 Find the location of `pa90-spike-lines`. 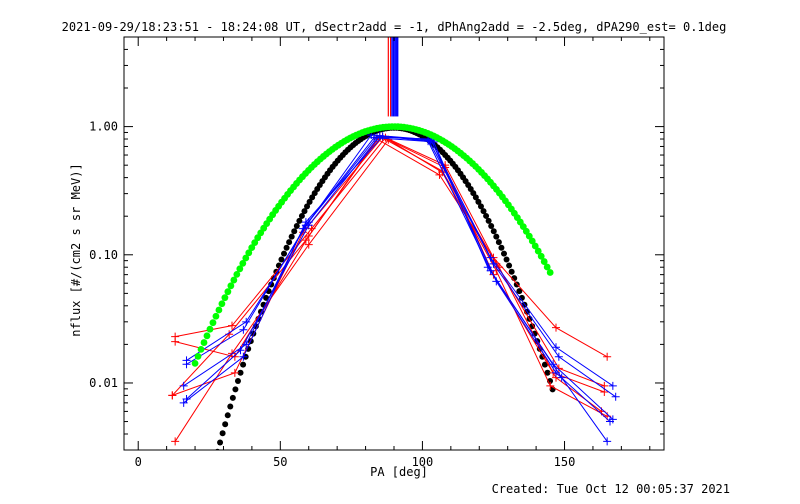

pa90-spike-lines is located at coordinates (393, 77).